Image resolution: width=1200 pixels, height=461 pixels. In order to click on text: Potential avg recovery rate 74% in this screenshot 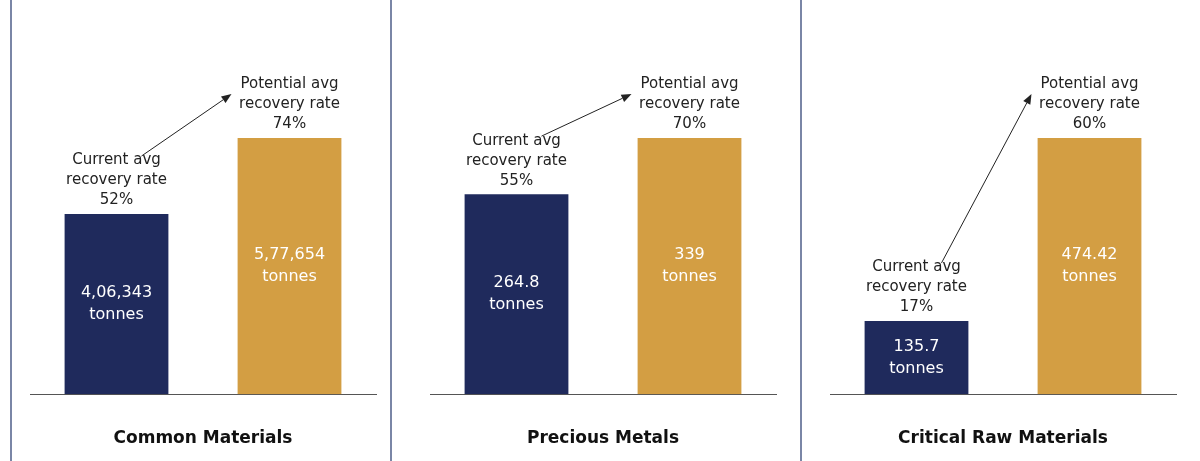, I will do `click(289, 103)`.